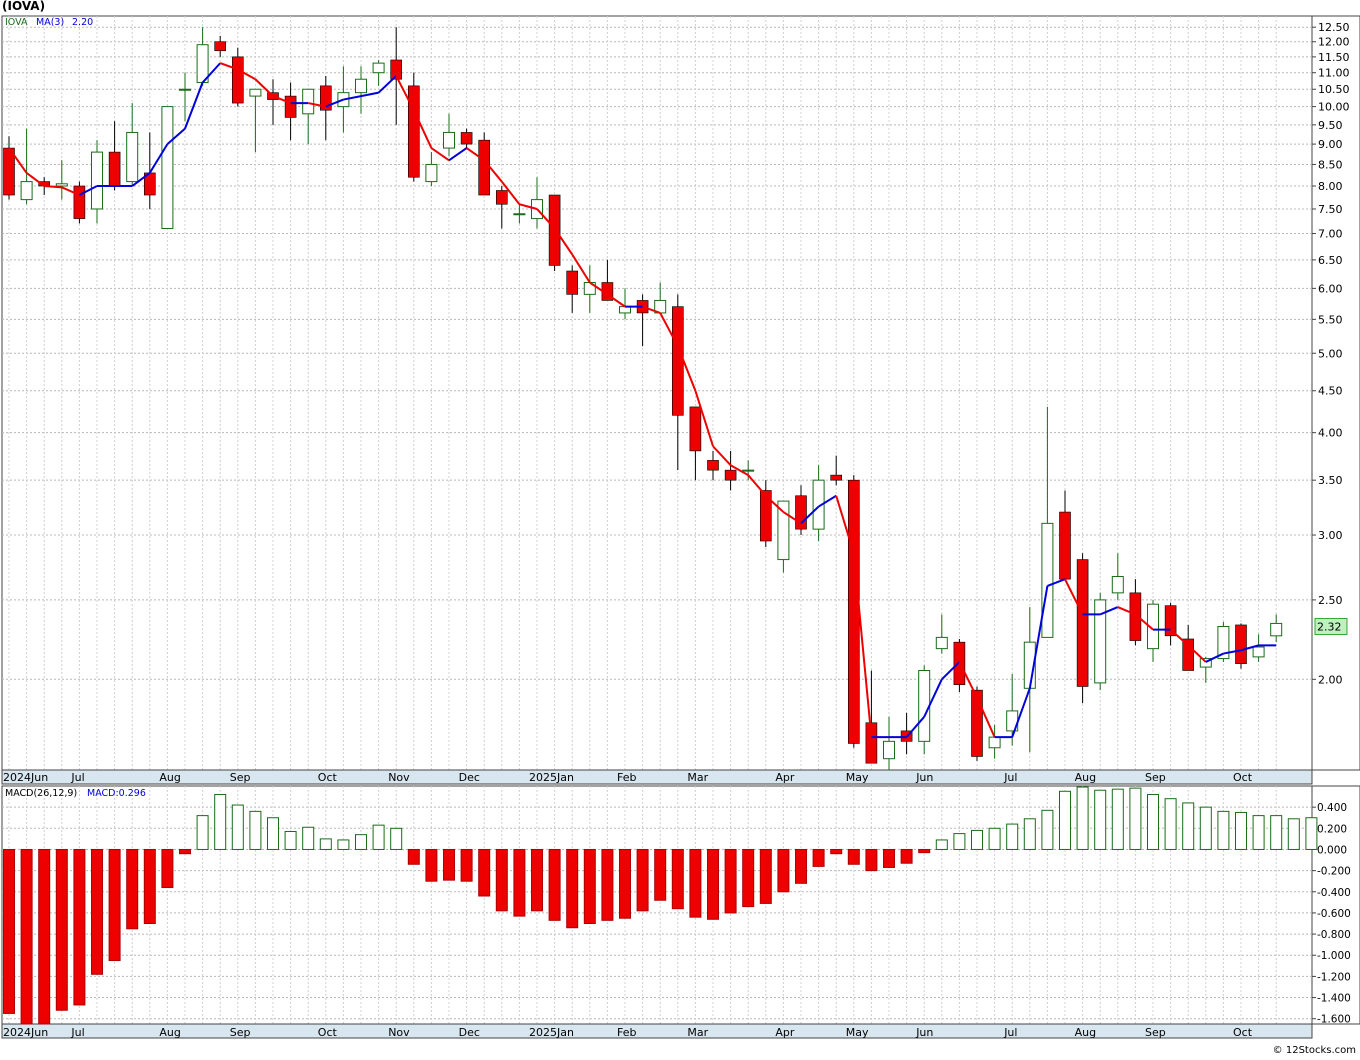  I want to click on macd-tick-label: -1.400, so click(1334, 999).